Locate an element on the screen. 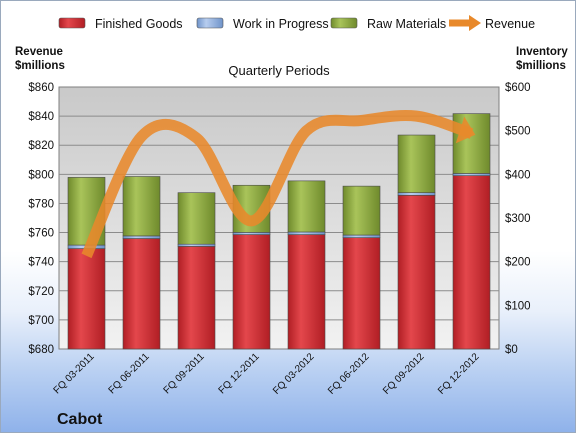  left-tick-label: $700 is located at coordinates (41, 321).